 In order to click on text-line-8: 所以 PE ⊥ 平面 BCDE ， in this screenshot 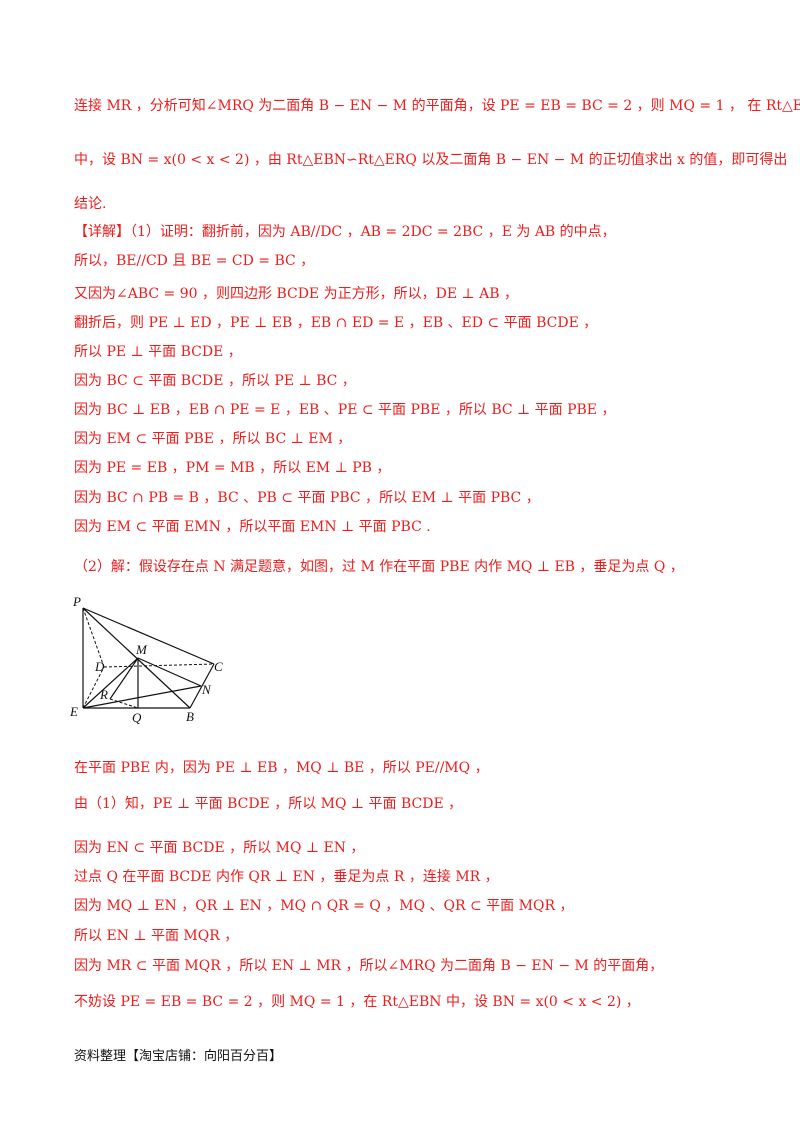, I will do `click(158, 352)`.